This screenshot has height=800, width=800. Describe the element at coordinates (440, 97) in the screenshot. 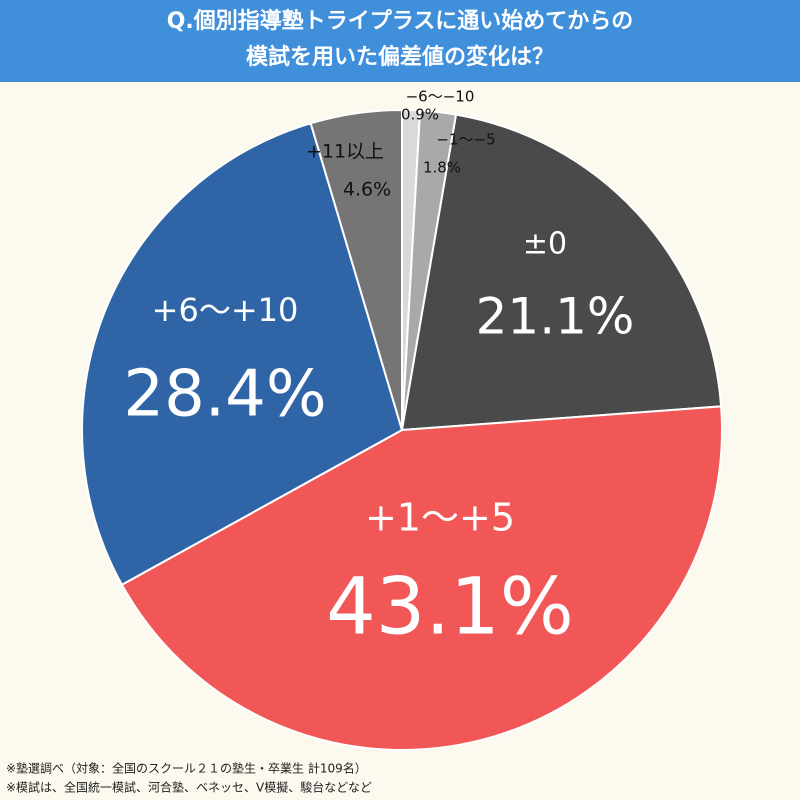

I see `slice-label: −6〜−10` at that location.